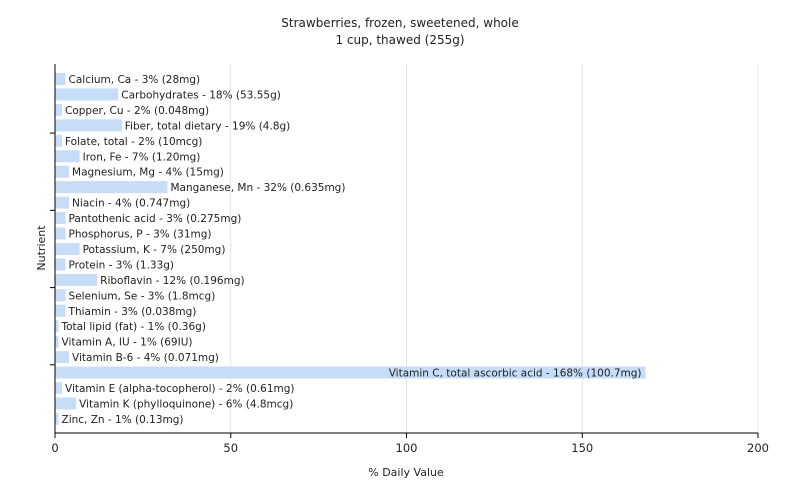  I want to click on bar-label: Pantothenic acid - 3% (0.275mg), so click(155, 219).